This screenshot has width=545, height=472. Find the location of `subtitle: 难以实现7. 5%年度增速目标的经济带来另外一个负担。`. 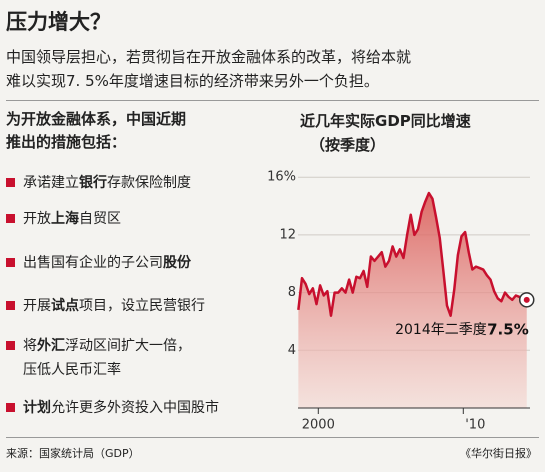

subtitle: 难以实现7. 5%年度增速目标的经济带来另外一个负担。 is located at coordinates (192, 81).